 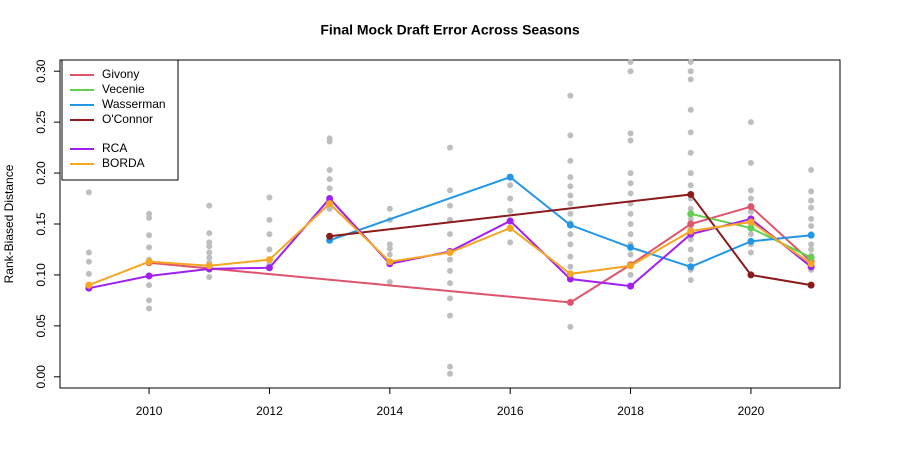 I want to click on legend-label: Vecenie, so click(x=123, y=89).